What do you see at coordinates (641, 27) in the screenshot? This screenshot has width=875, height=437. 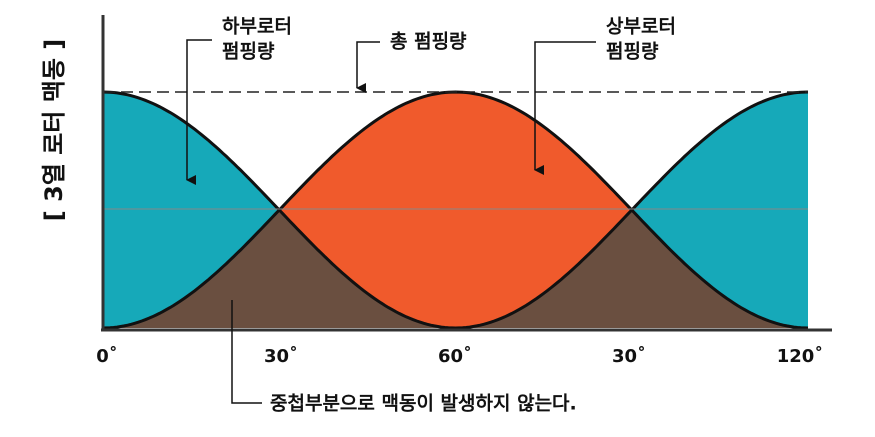 I see `callout-text: 상부로터` at bounding box center [641, 27].